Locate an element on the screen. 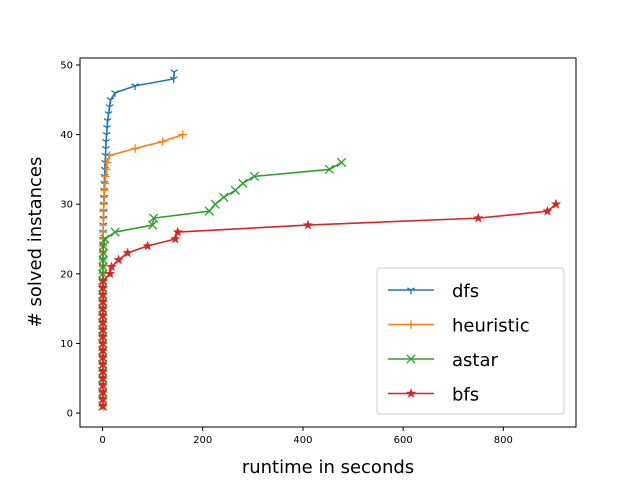  legend-label: astar is located at coordinates (475, 360).